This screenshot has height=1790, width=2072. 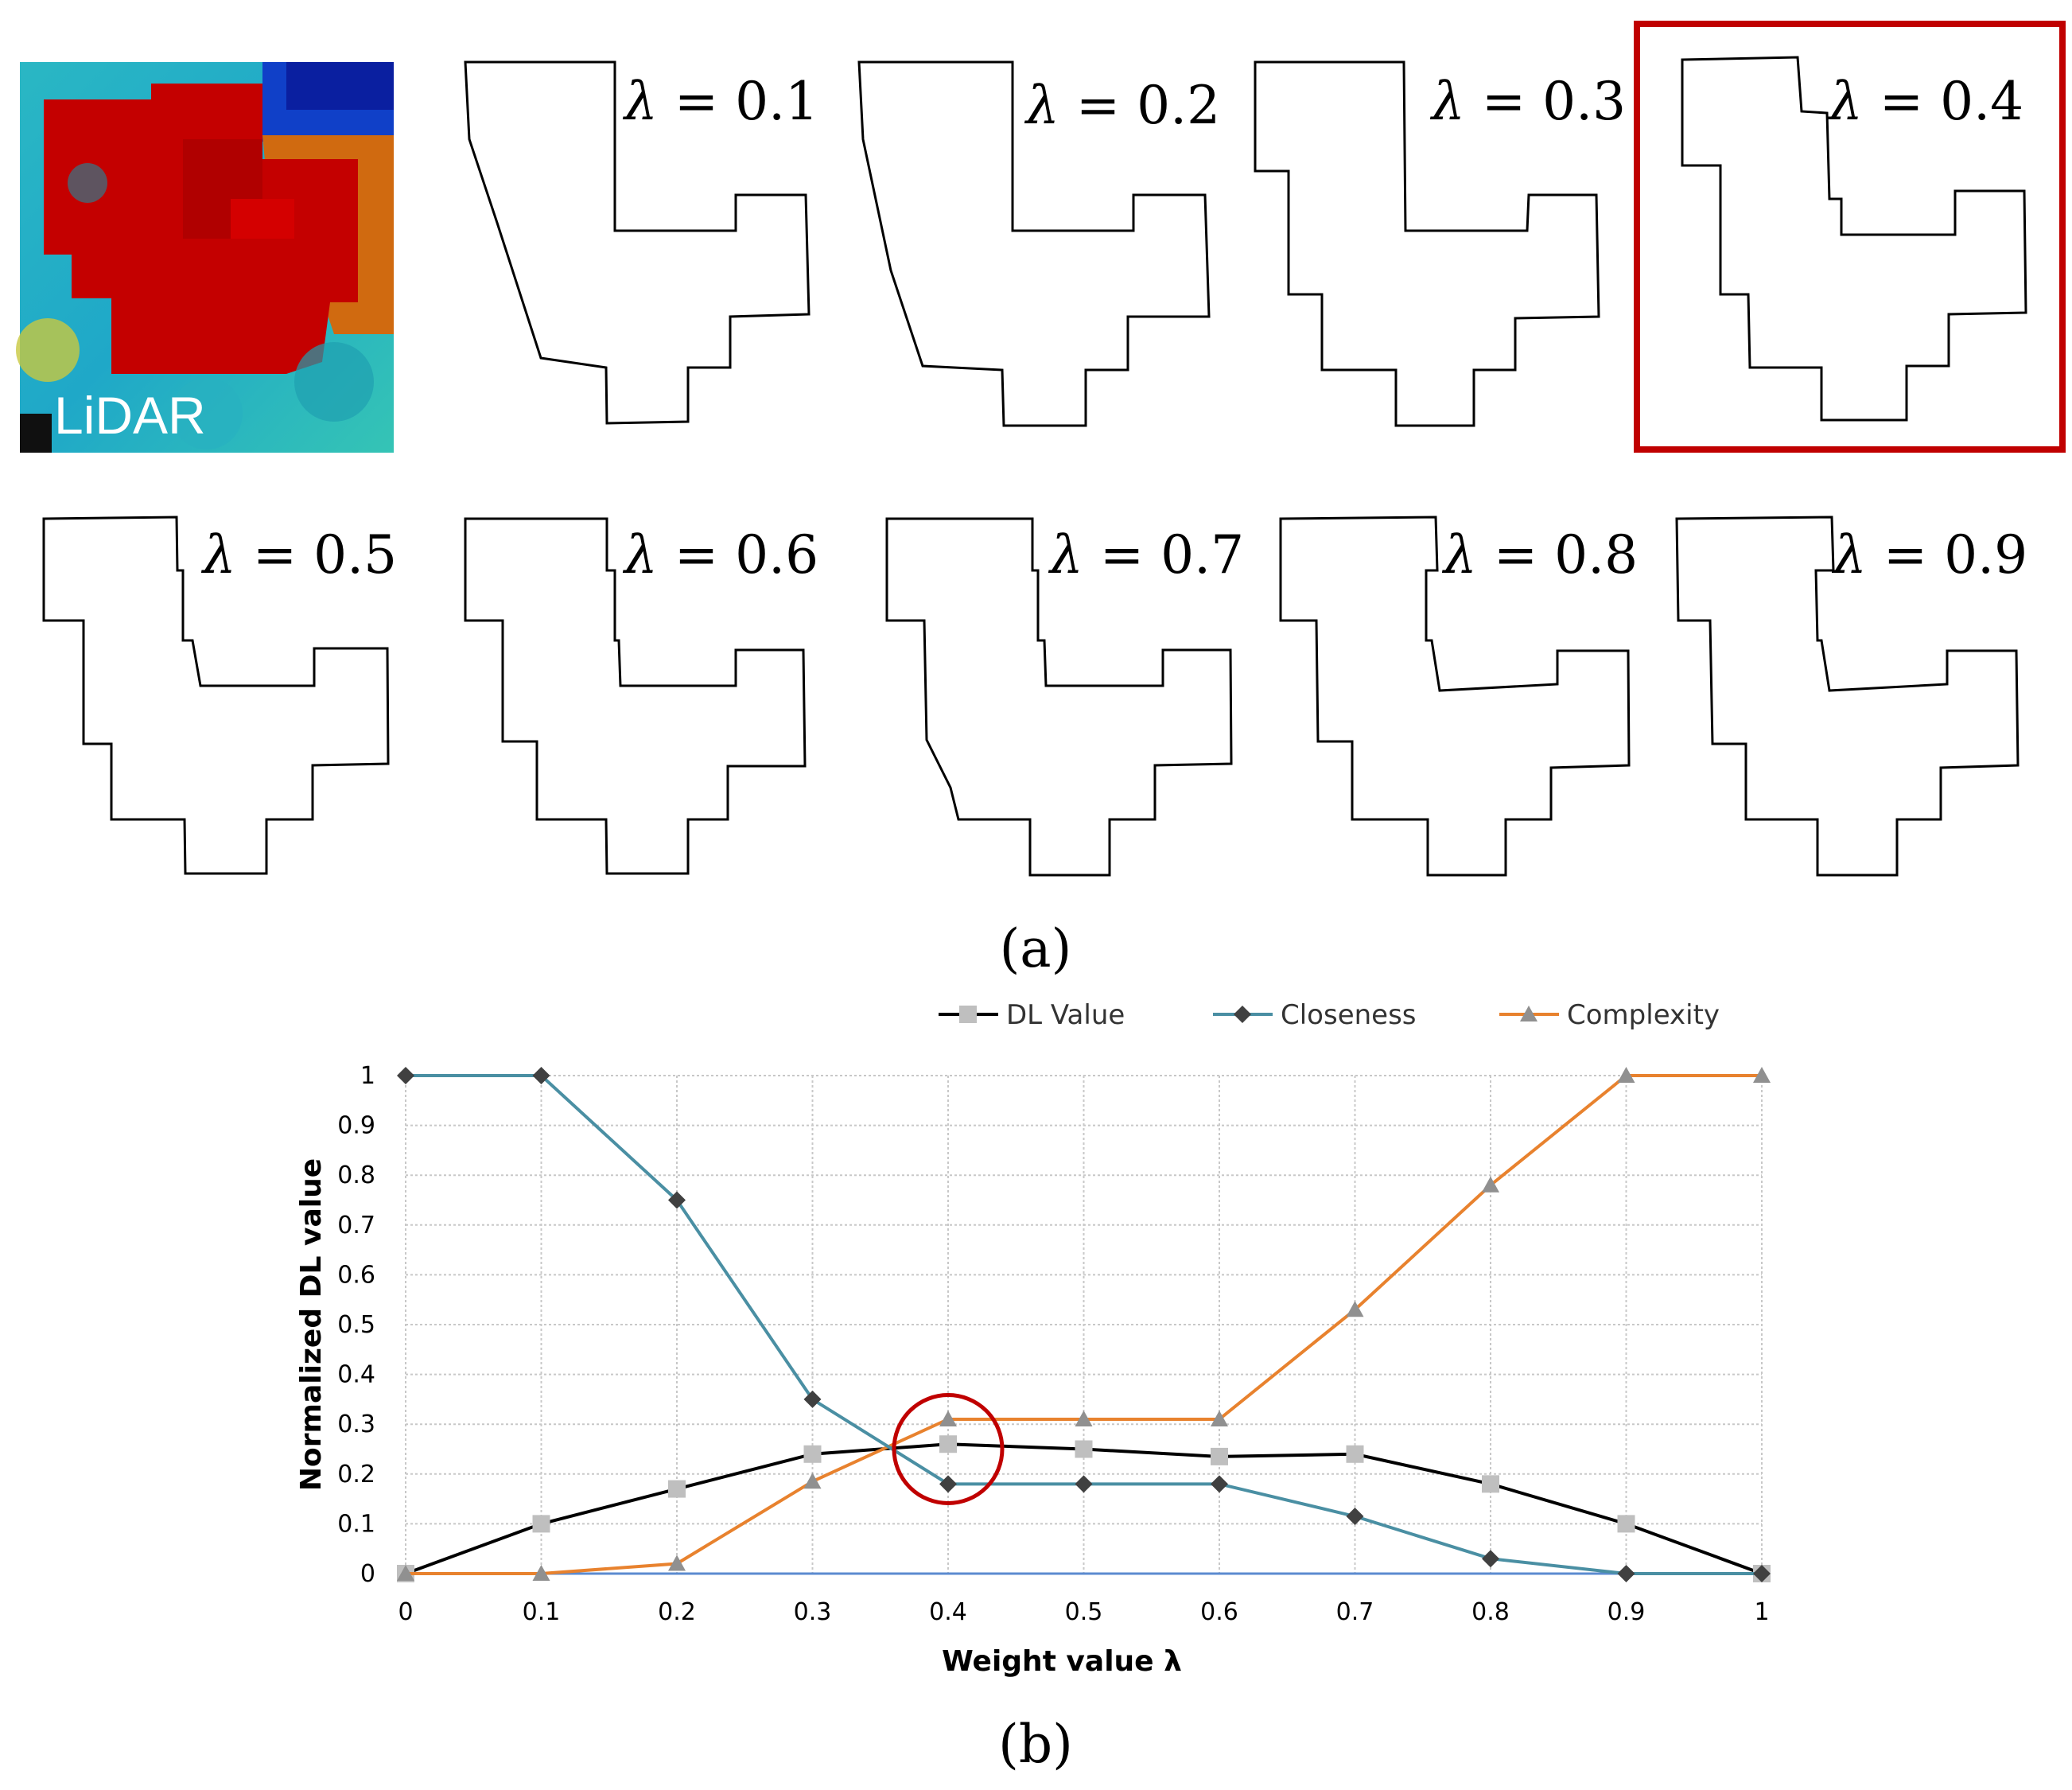 I want to click on x-axis-title: Weight value λ, so click(x=1062, y=1662).